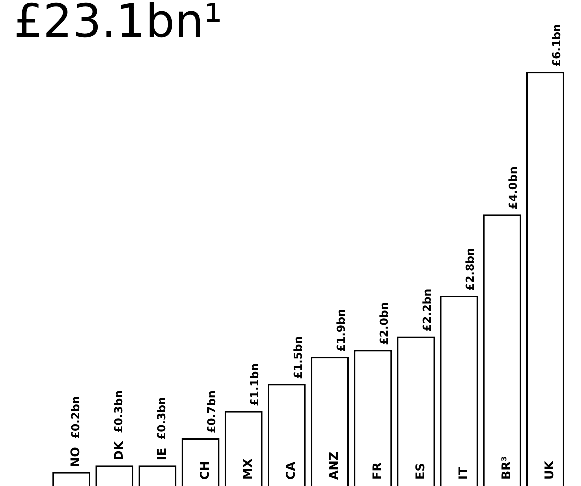 The height and width of the screenshot is (486, 581). Describe the element at coordinates (507, 468) in the screenshot. I see `x-tick-label: BR³` at that location.